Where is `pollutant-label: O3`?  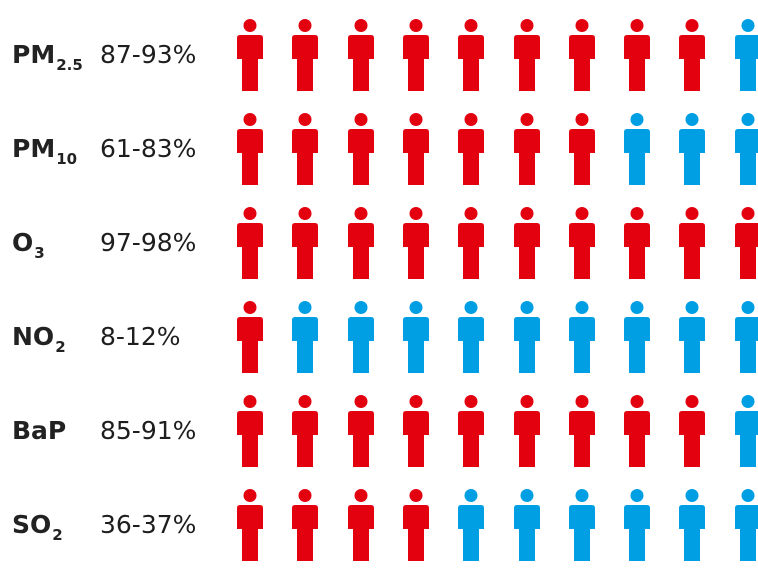 pollutant-label: O3 is located at coordinates (28, 245).